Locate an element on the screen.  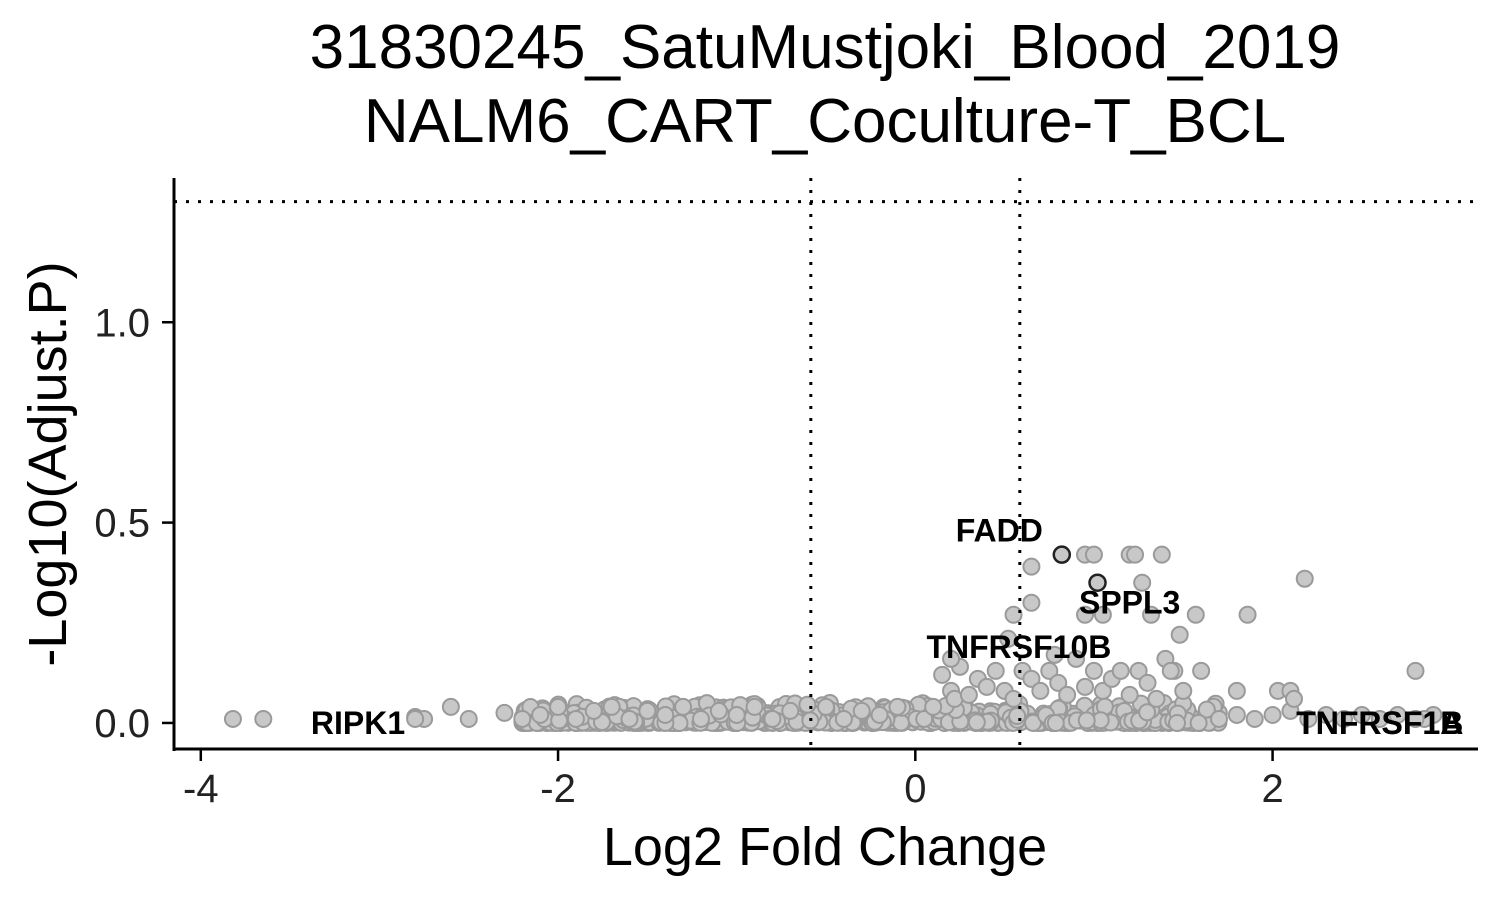
gene-label: FADD is located at coordinates (999, 531).